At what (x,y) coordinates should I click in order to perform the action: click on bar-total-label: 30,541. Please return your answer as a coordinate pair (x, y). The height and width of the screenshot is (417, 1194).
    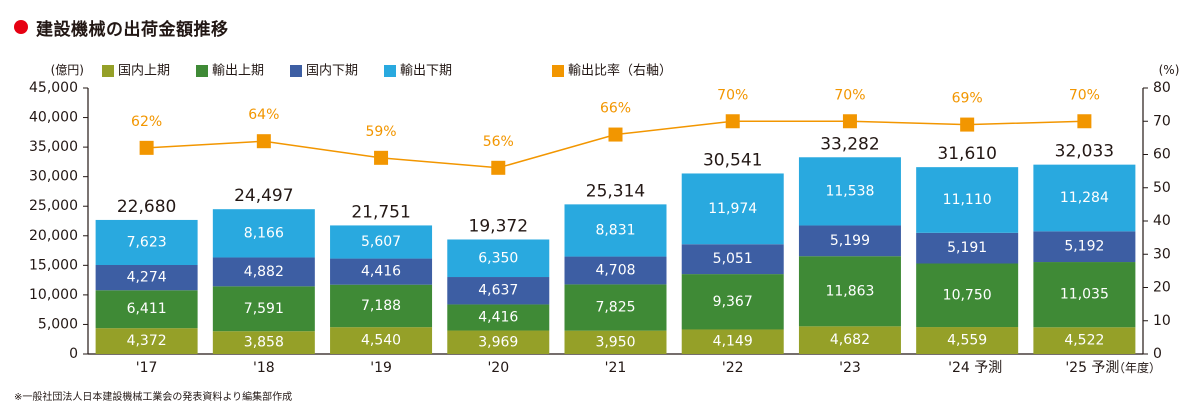
    Looking at the image, I should click on (732, 160).